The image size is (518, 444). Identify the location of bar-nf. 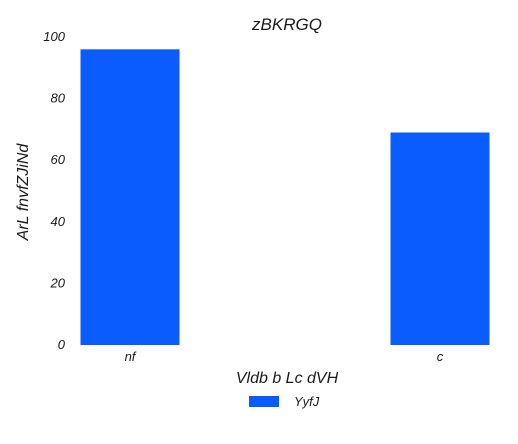
(130, 197).